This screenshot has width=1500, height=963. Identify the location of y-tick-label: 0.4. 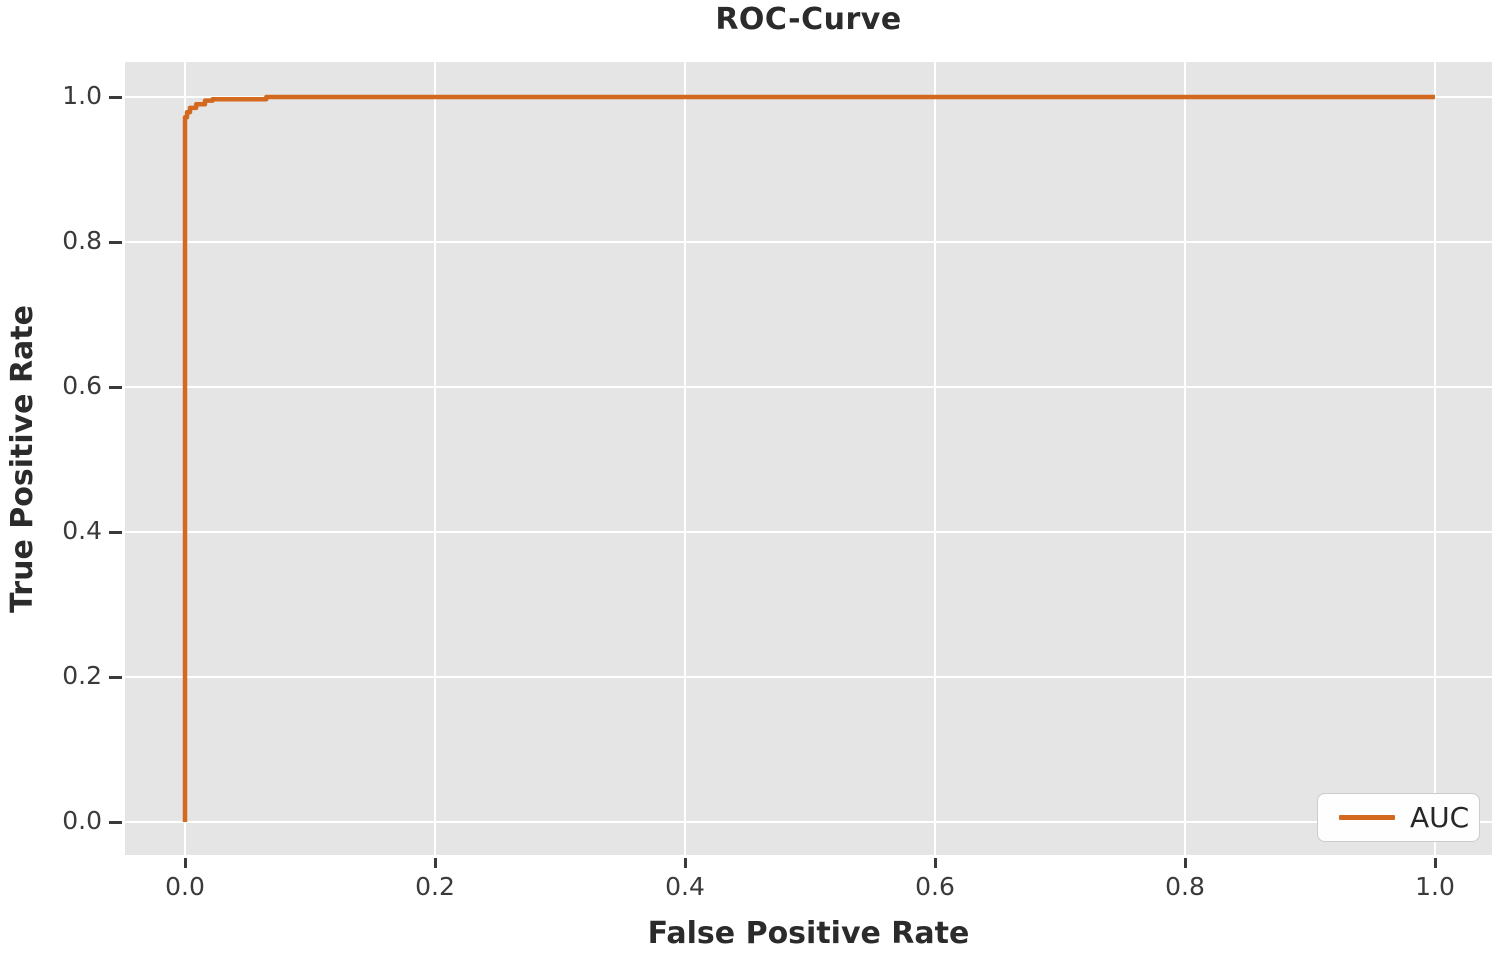
(82, 530).